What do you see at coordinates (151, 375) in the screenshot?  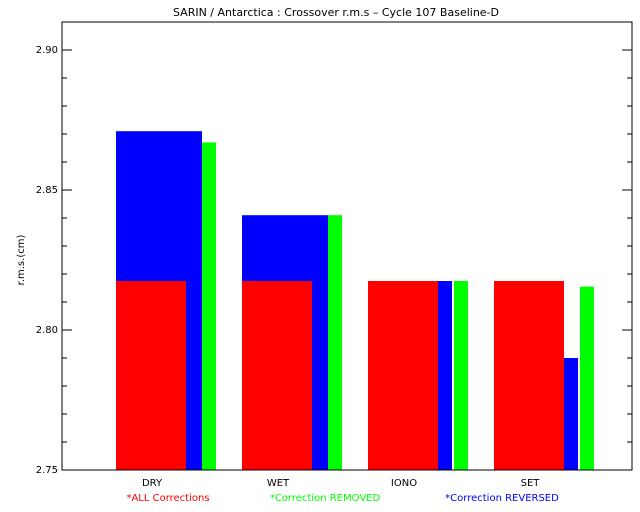 I see `bar-all-dry` at bounding box center [151, 375].